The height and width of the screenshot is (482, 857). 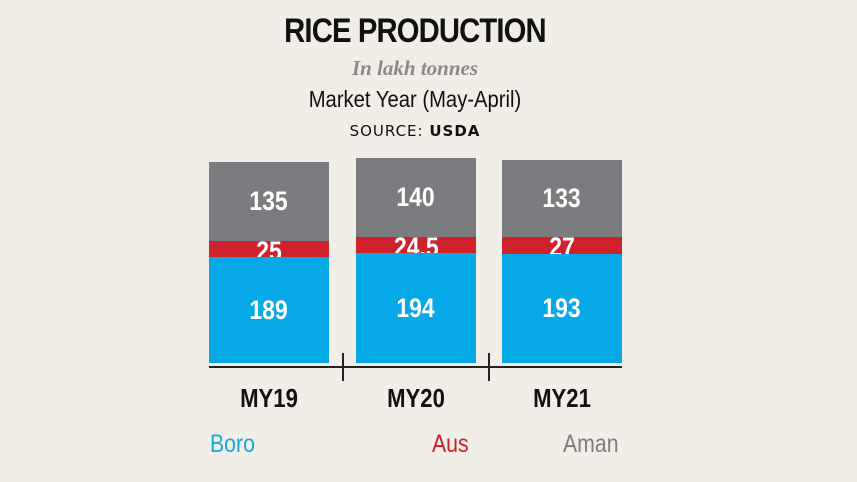 I want to click on legend-boro: Boro, so click(x=232, y=444).